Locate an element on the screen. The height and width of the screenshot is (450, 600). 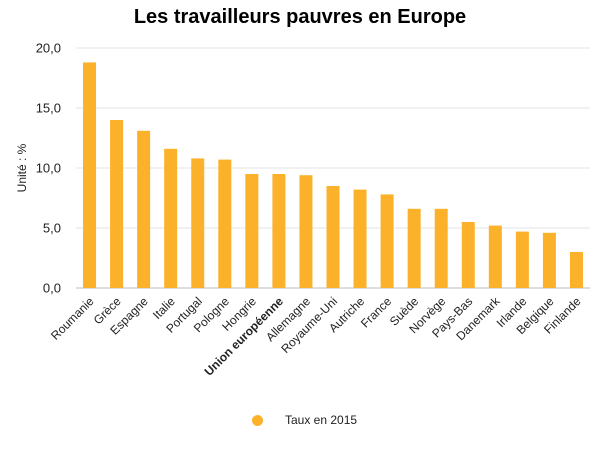
y-axis-ticks: 0,0 5,0 10,0 15,0 20,0 is located at coordinates (48, 168).